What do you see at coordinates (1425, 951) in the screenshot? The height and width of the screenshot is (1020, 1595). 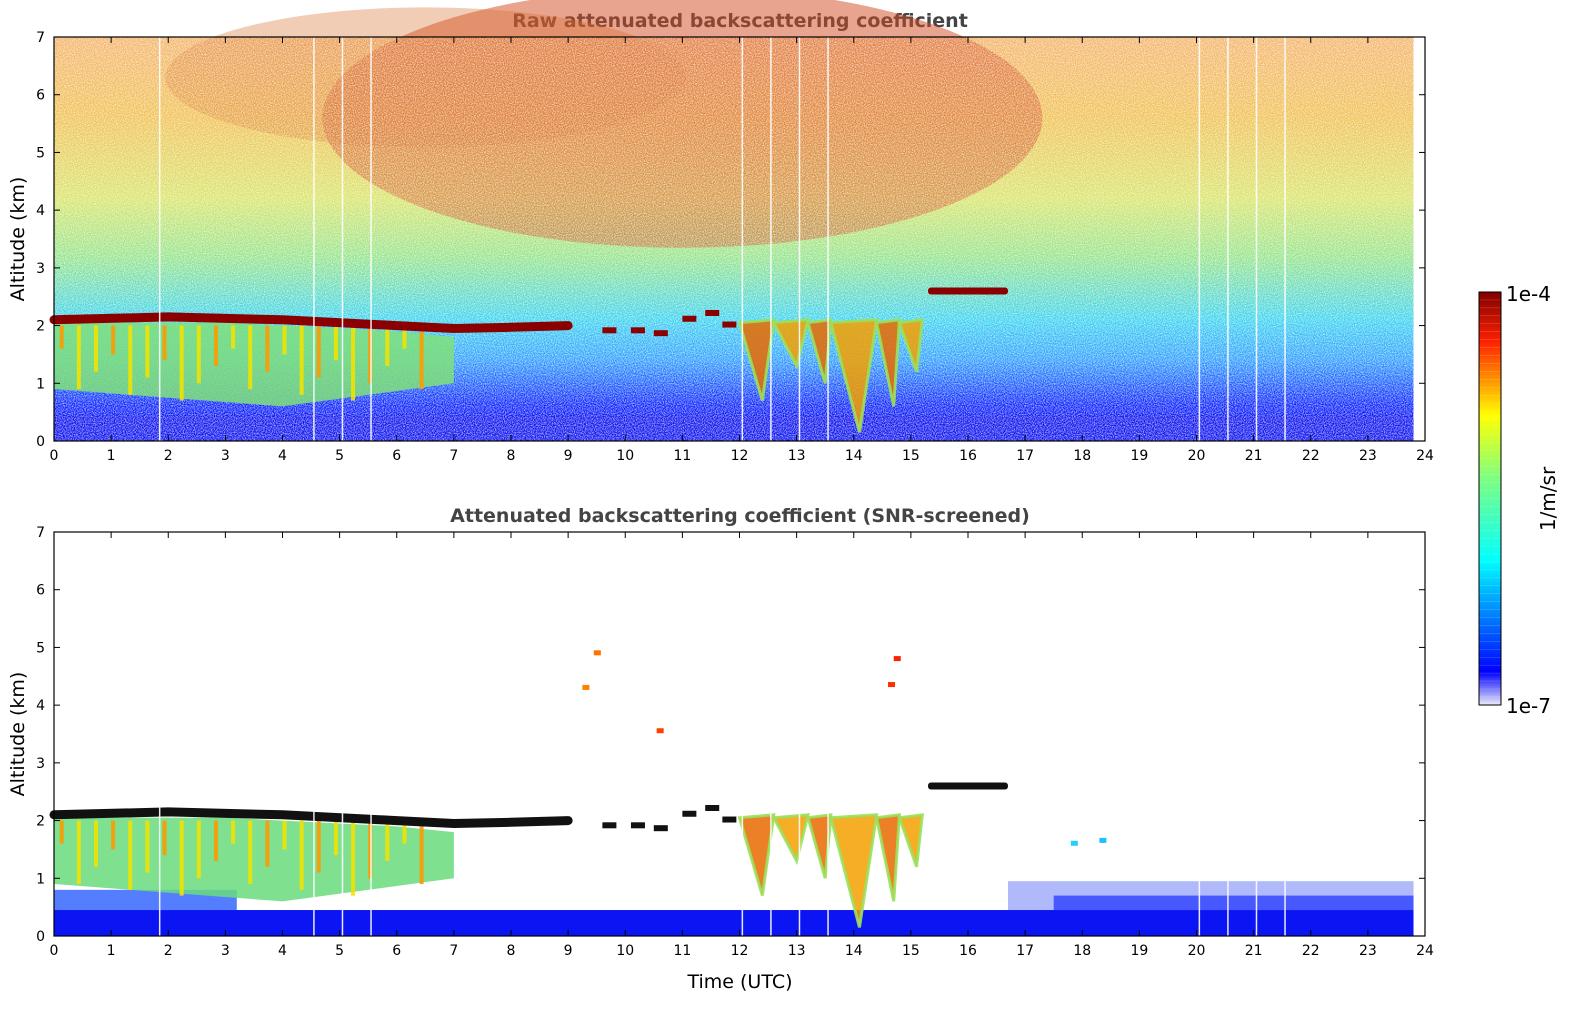 I see `x-tick-label: 24` at bounding box center [1425, 951].